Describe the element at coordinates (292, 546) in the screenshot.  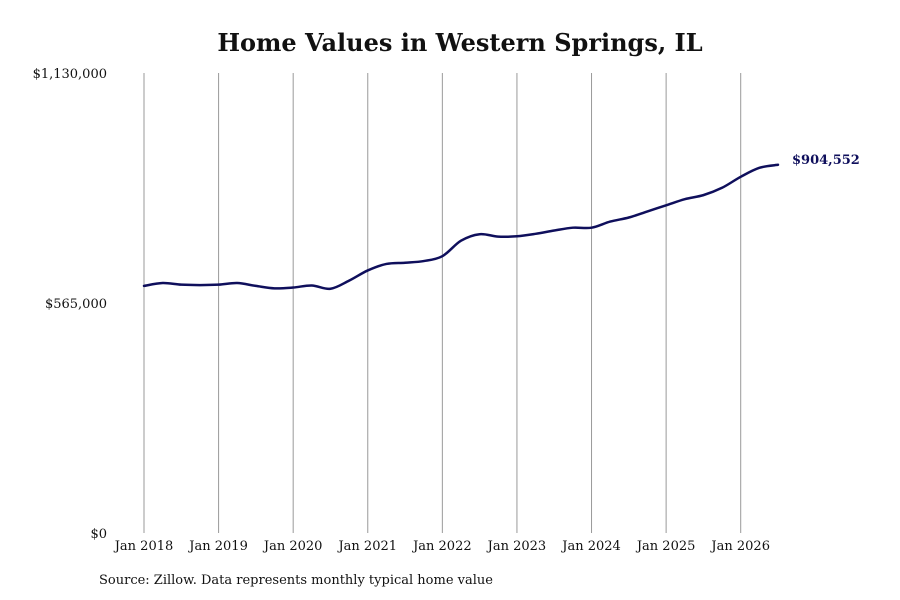
I see `x-tick-label: Jan 2020` at that location.